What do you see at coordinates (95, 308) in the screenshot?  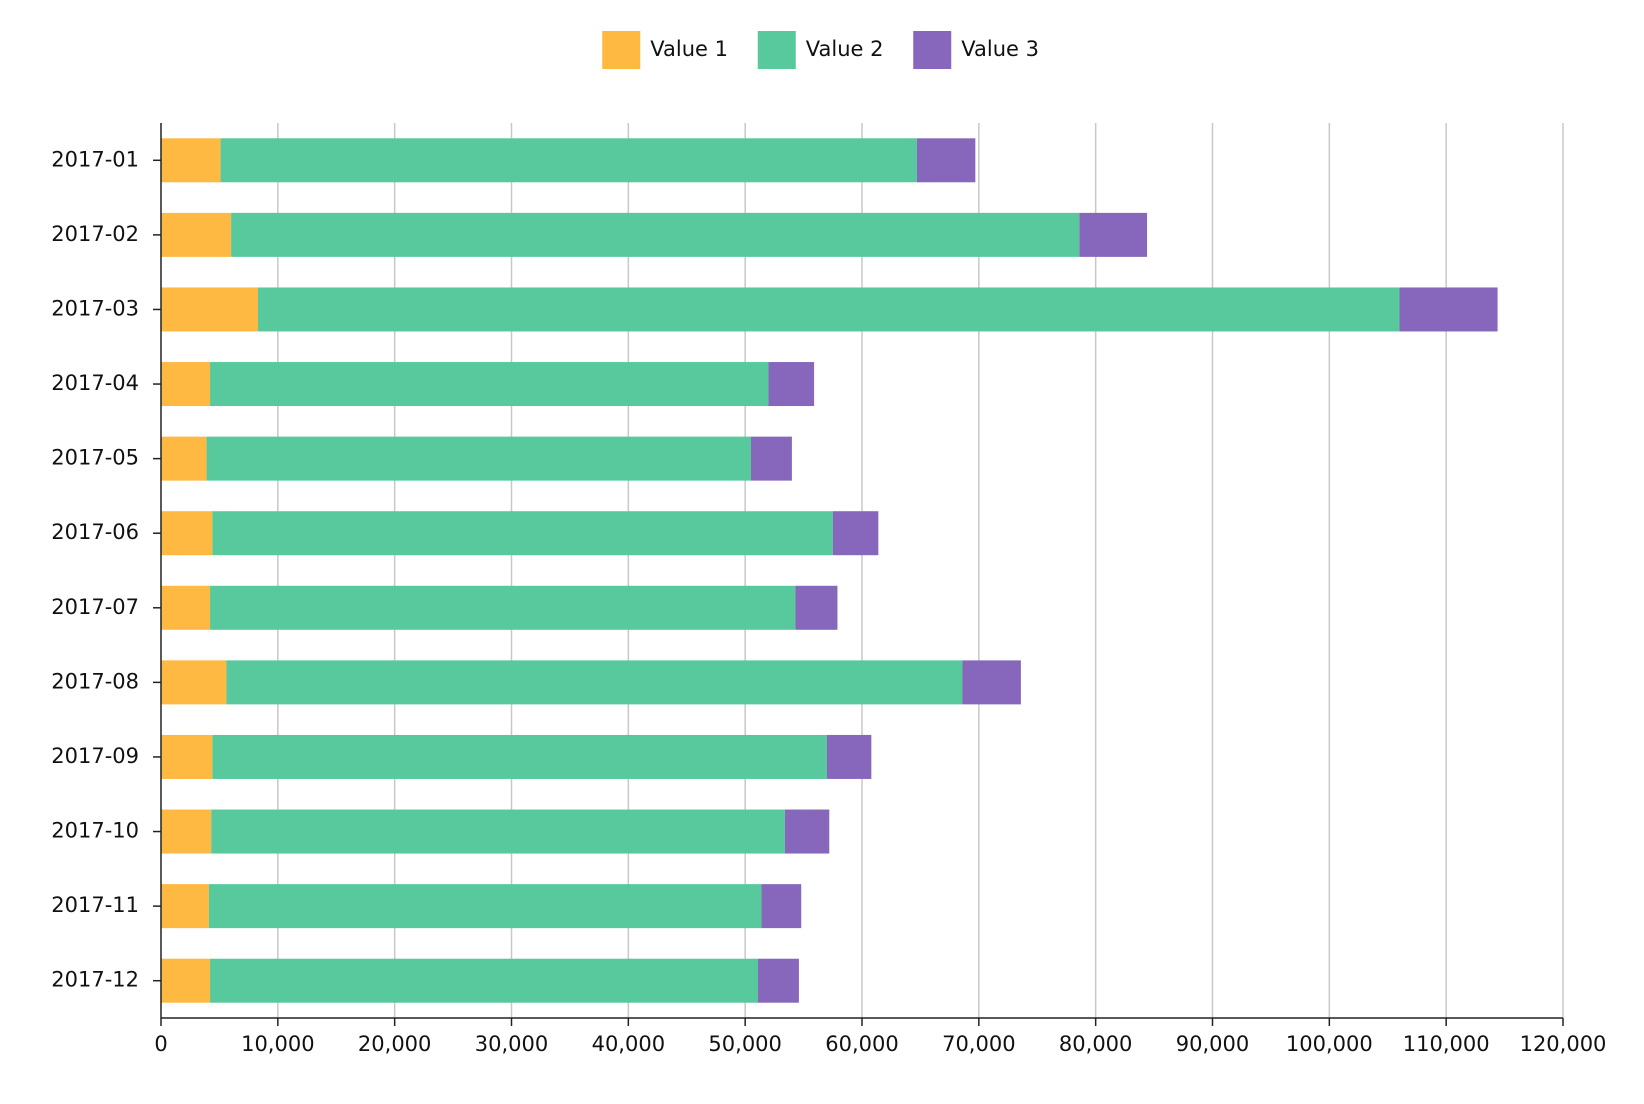 I see `category-label: 2017-03` at bounding box center [95, 308].